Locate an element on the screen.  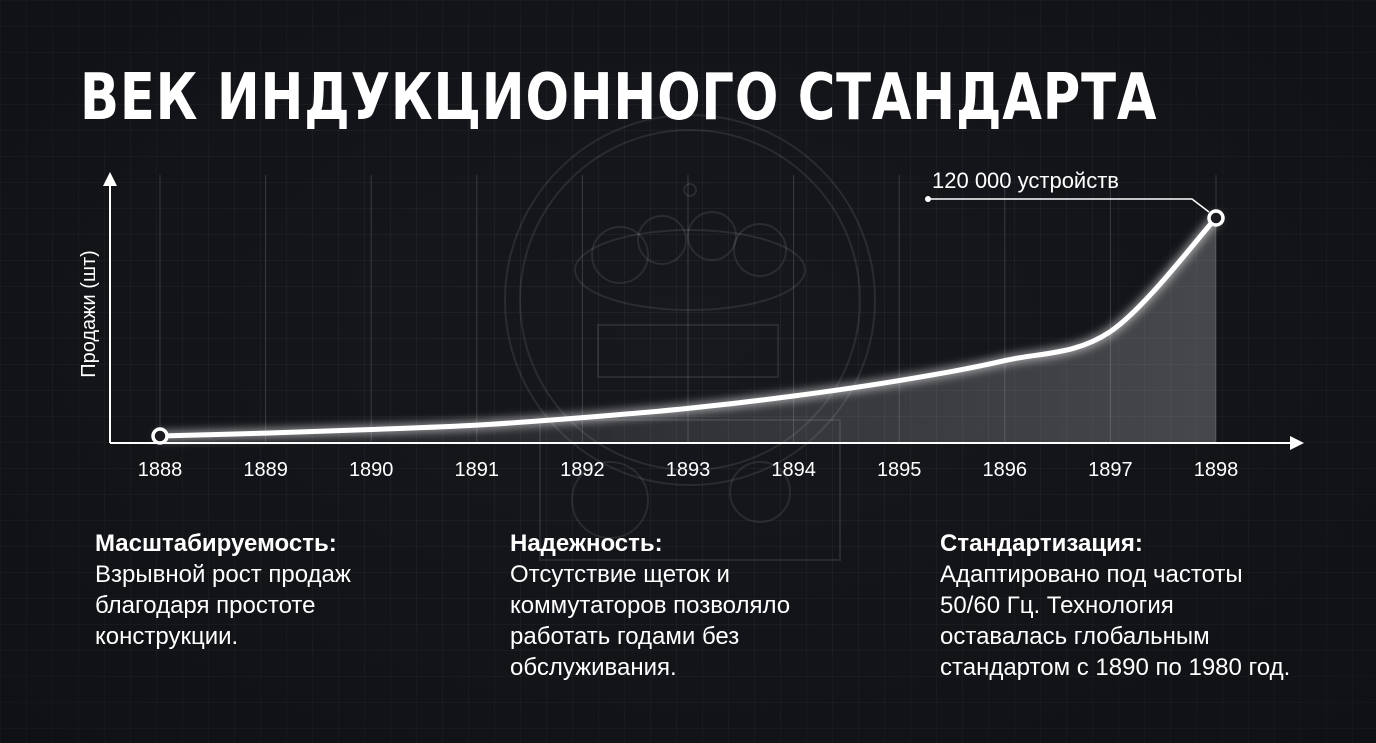
feature-heading: Масштабируемость: is located at coordinates (216, 543).